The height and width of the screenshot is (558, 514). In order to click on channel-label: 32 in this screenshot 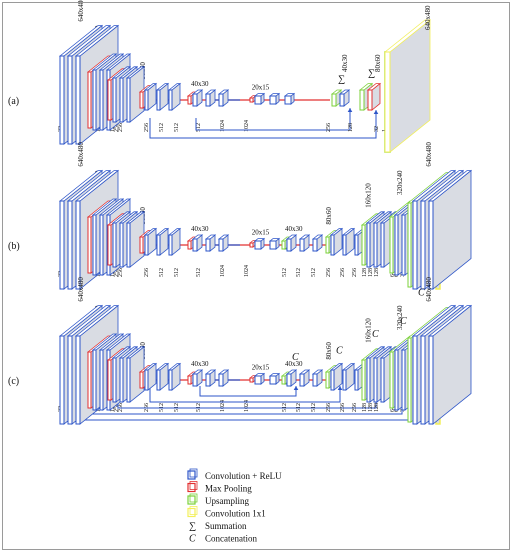, I will do `click(377, 129)`.